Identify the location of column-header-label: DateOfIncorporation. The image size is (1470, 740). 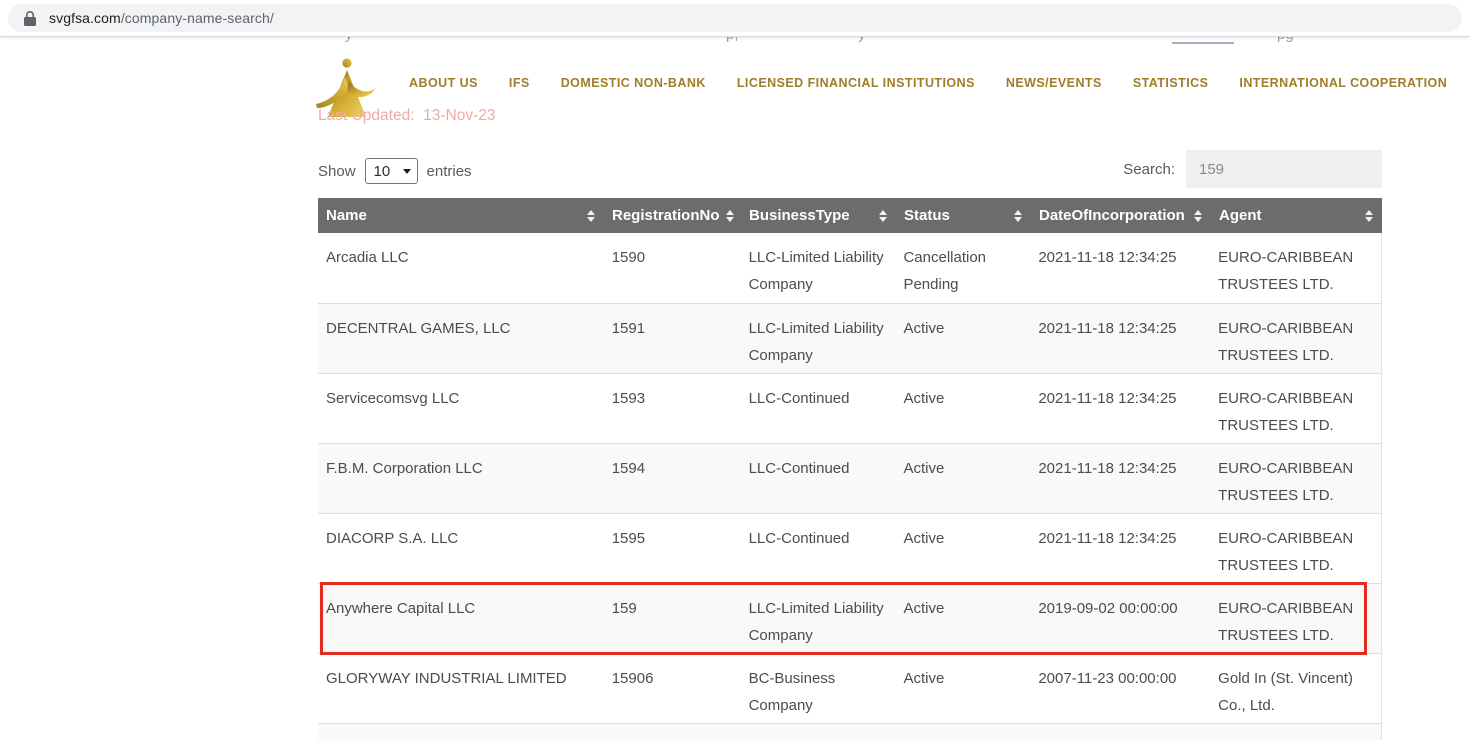
(1112, 215).